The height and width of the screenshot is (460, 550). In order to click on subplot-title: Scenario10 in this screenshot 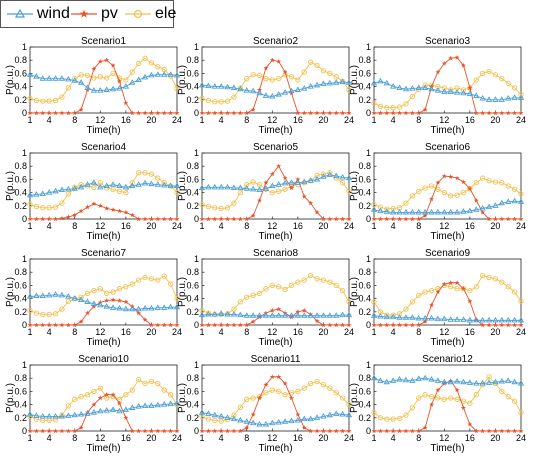, I will do `click(103, 359)`.